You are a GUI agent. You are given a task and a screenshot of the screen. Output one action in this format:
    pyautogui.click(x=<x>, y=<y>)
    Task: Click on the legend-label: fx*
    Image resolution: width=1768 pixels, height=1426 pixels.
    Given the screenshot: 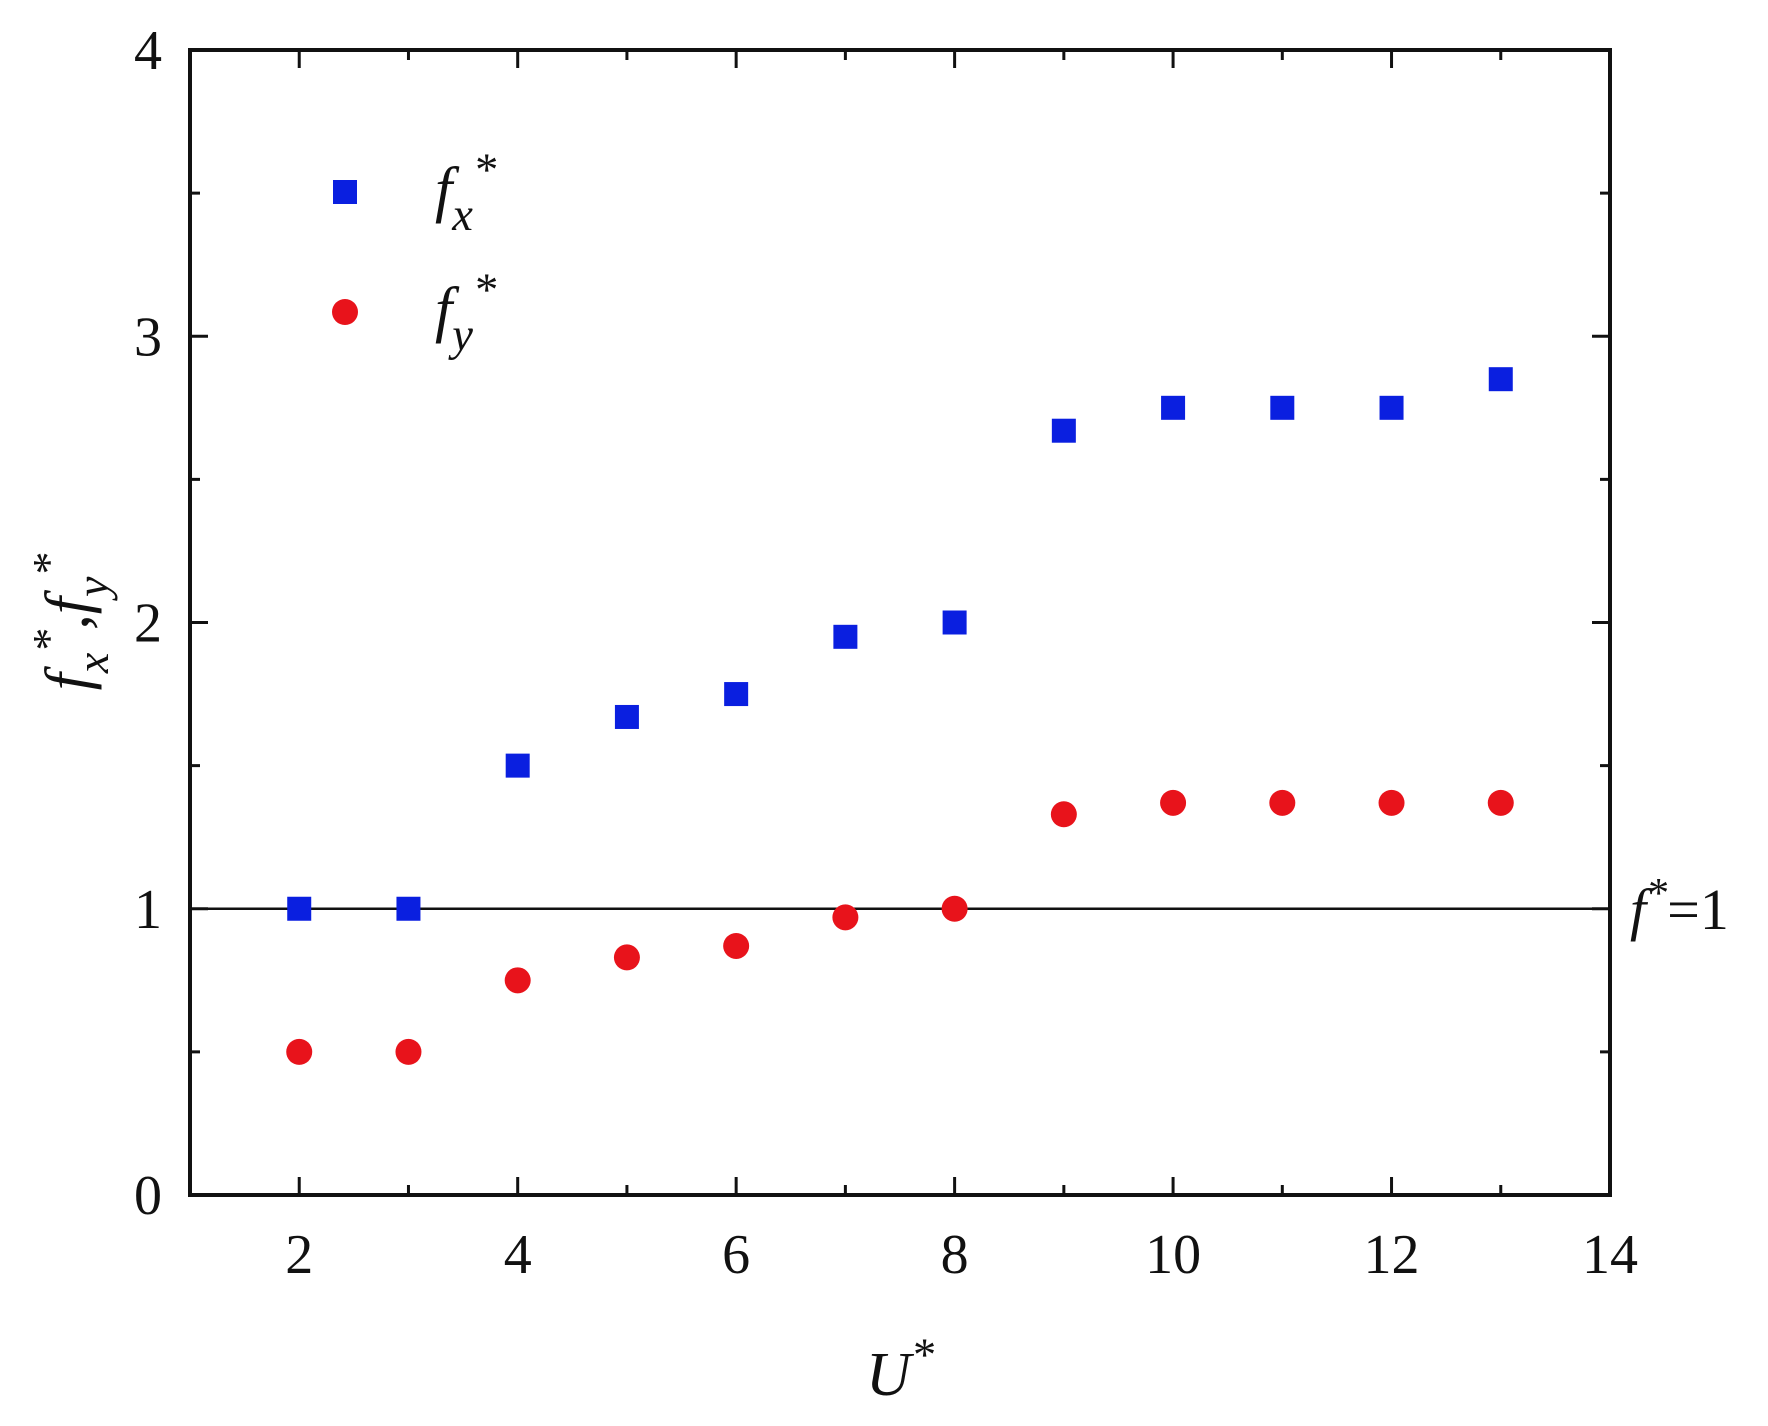 What is the action you would take?
    pyautogui.click(x=466, y=193)
    